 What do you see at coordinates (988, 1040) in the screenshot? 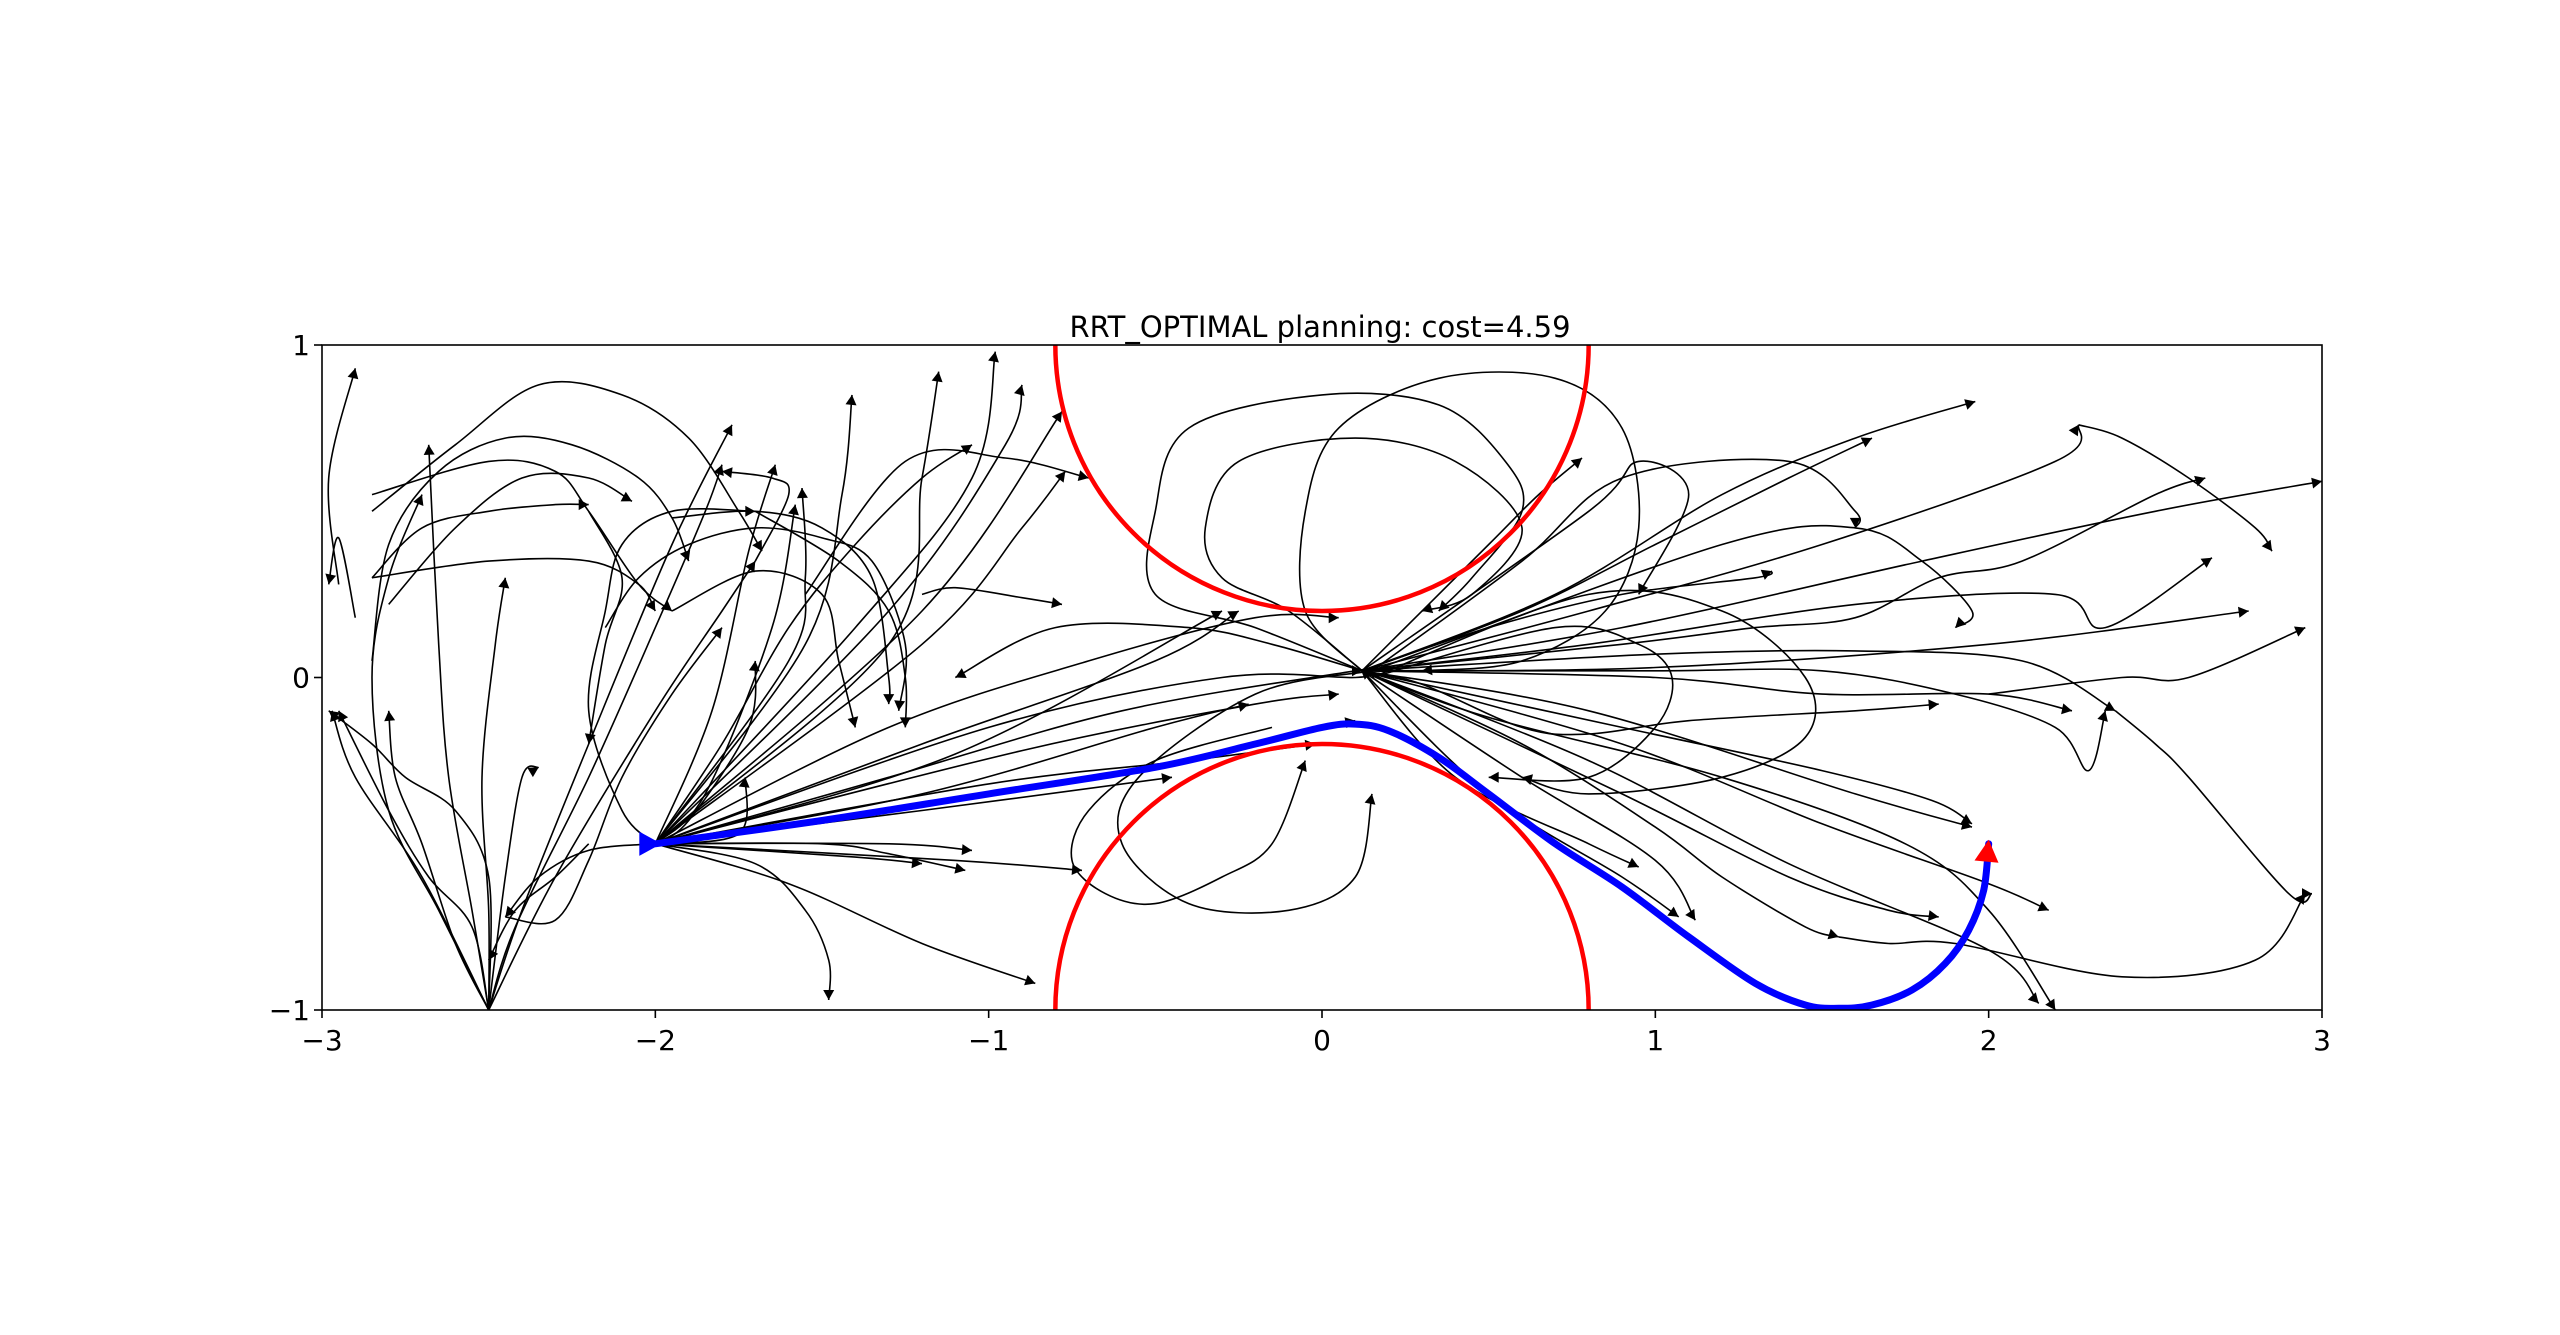
I see `x-tick-label: −1` at bounding box center [988, 1040].